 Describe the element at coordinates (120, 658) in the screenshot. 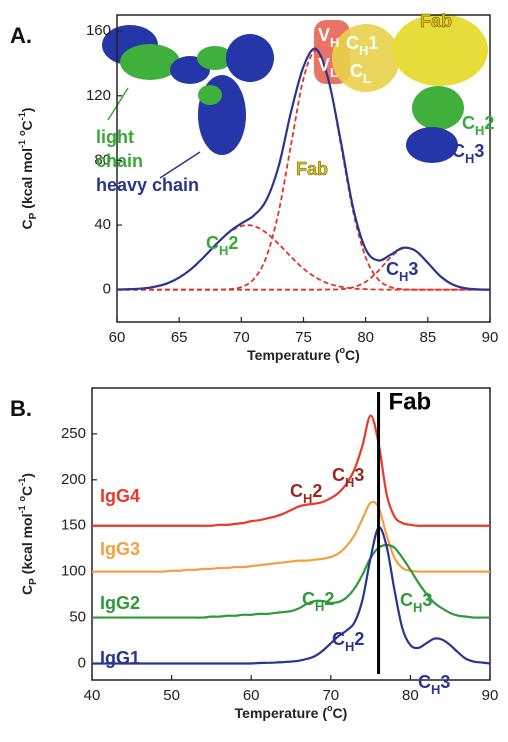

I see `series-label: IgG1` at that location.